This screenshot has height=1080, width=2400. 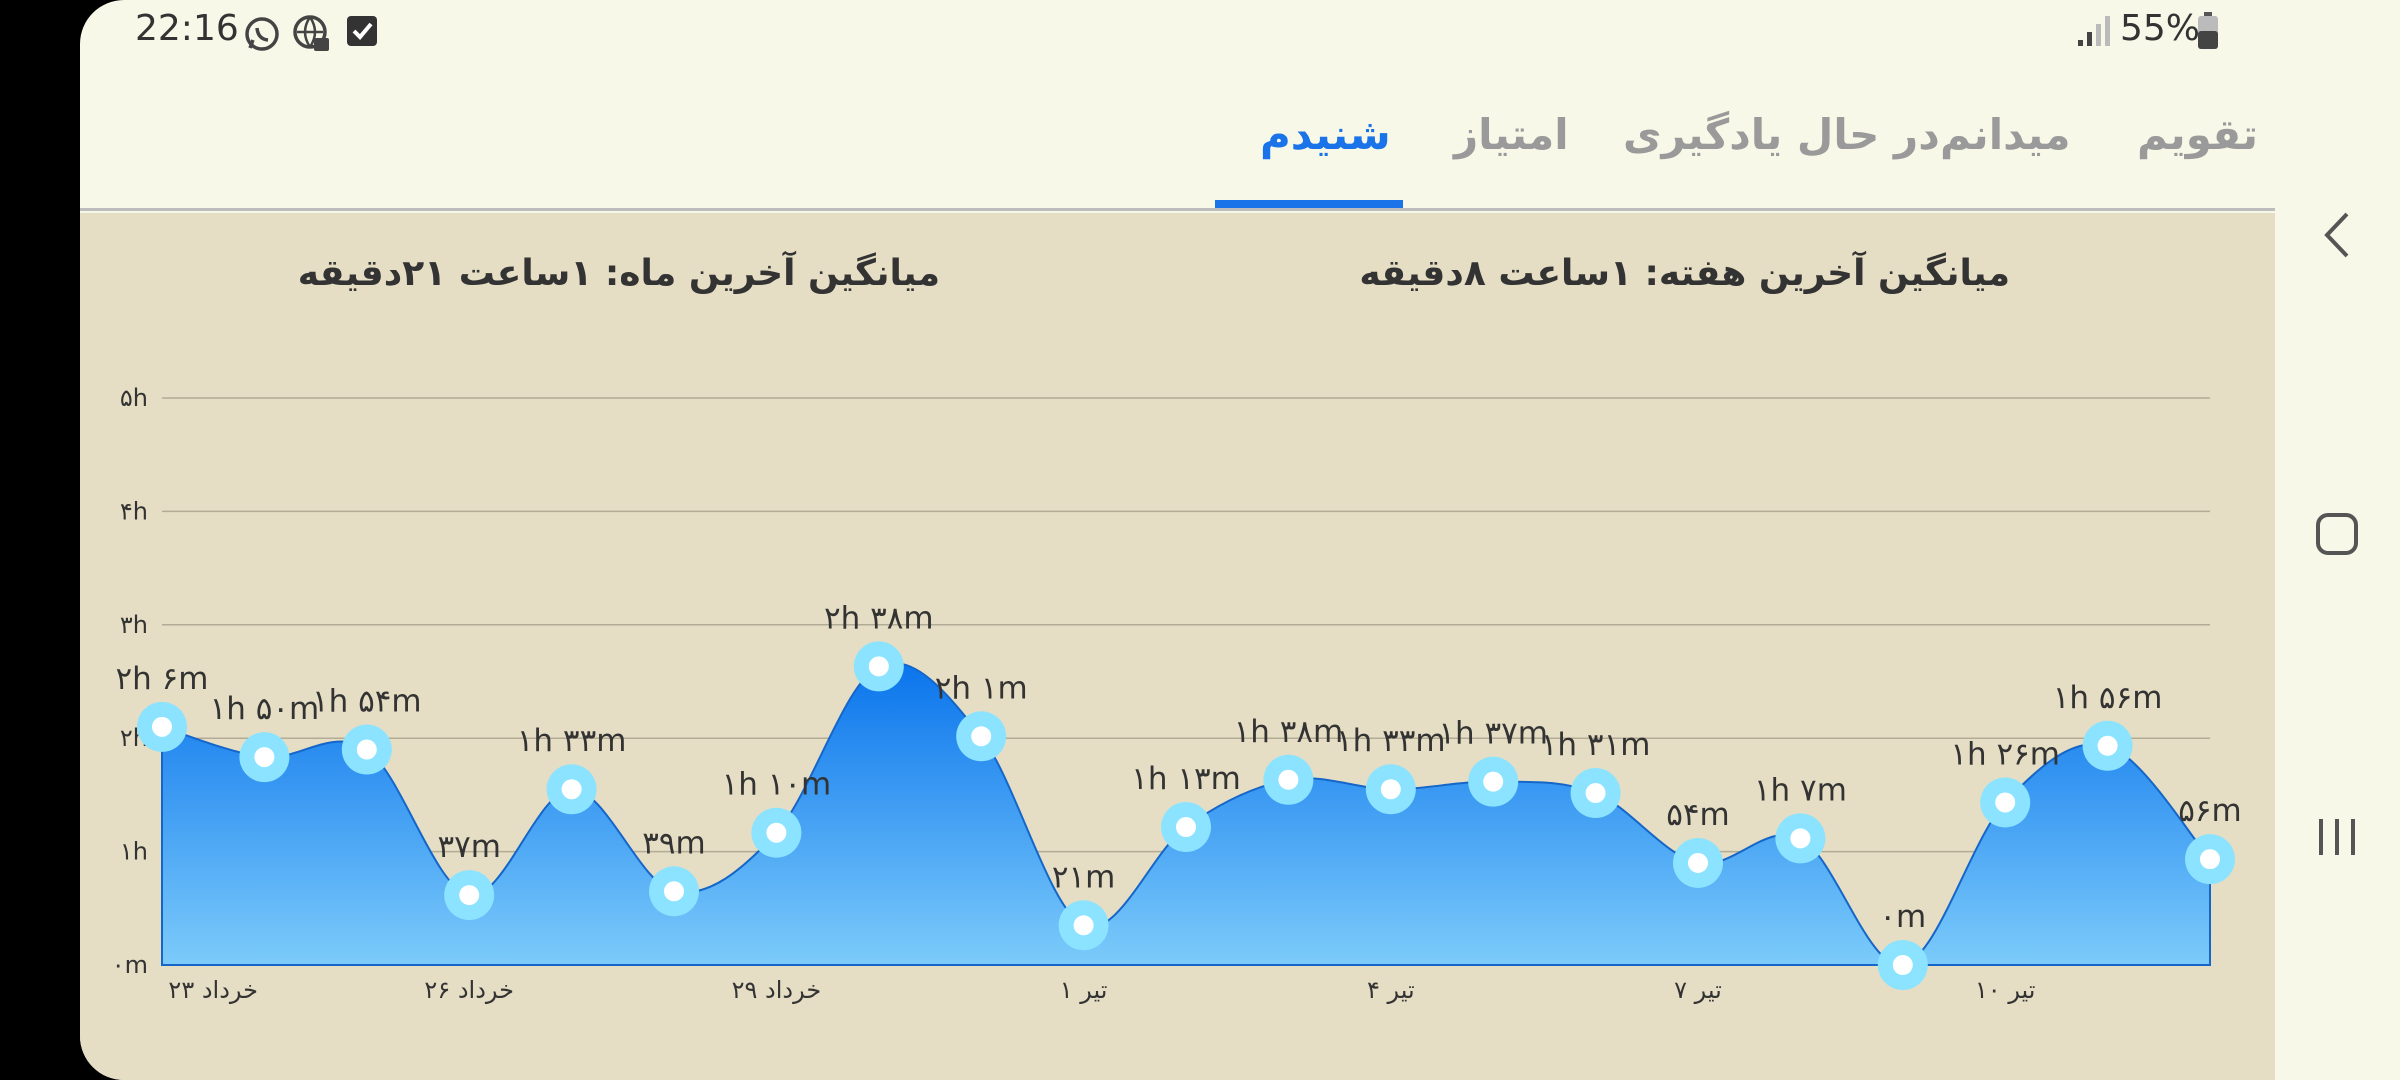 I want to click on x-tick-label: ۲۳ خرداد, so click(x=213, y=990).